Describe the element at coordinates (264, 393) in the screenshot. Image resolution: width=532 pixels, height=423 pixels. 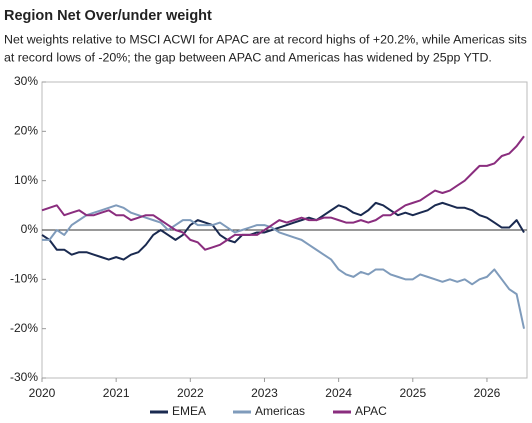
I see `x-tick-label: 2023` at that location.